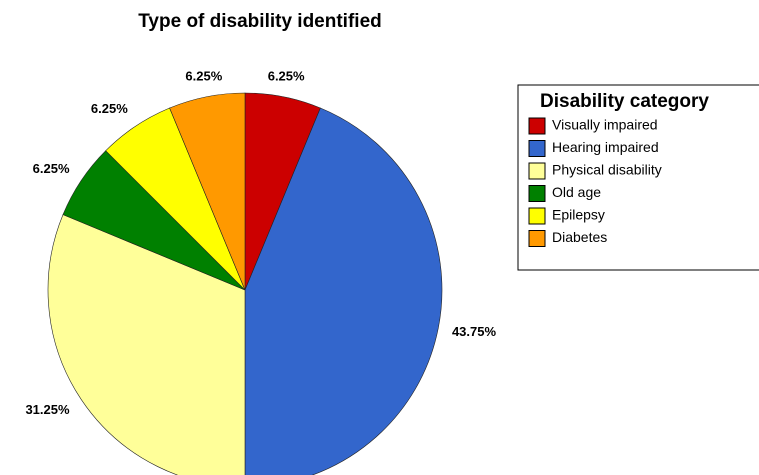 The image size is (759, 475). I want to click on legend-label: Diabetes, so click(579, 237).